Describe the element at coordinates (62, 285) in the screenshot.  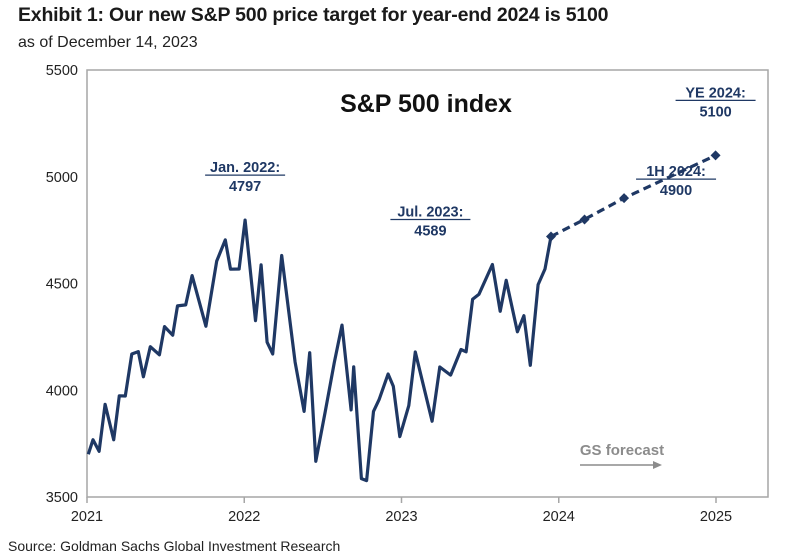
I see `y-tick-label: 4500` at that location.